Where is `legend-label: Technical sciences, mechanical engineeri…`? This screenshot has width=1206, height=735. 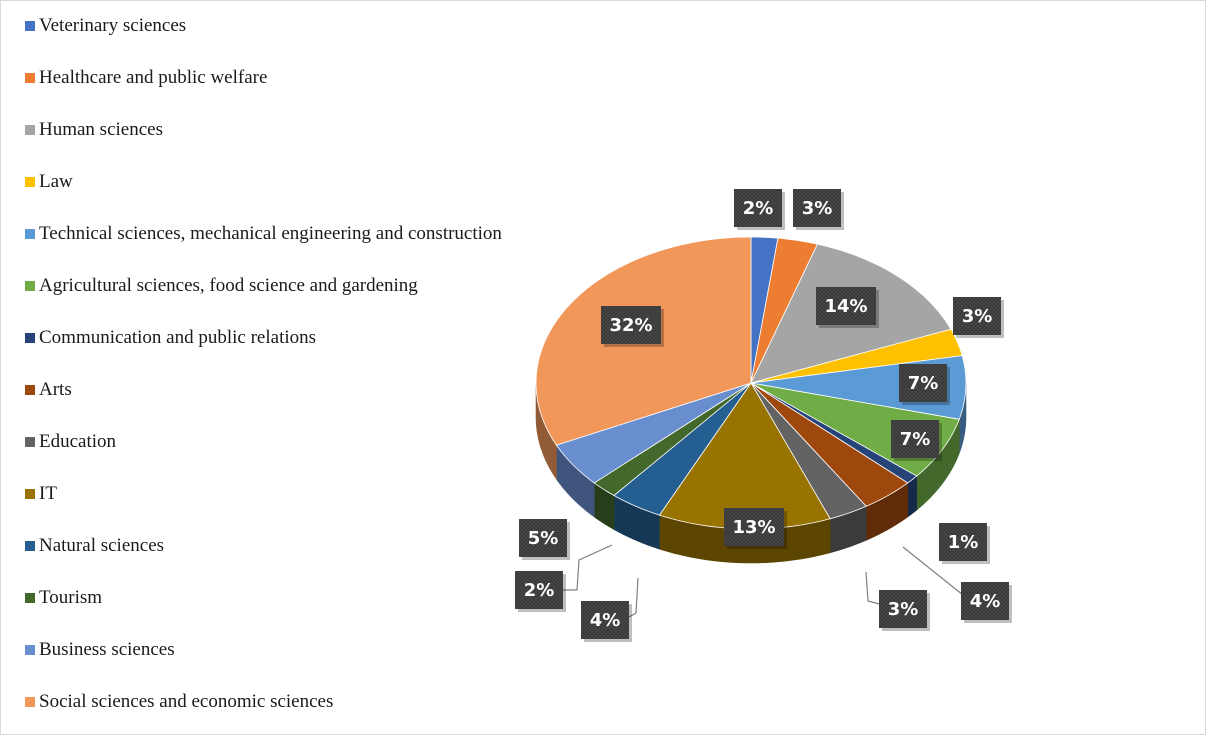 legend-label: Technical sciences, mechanical engineeri… is located at coordinates (270, 233).